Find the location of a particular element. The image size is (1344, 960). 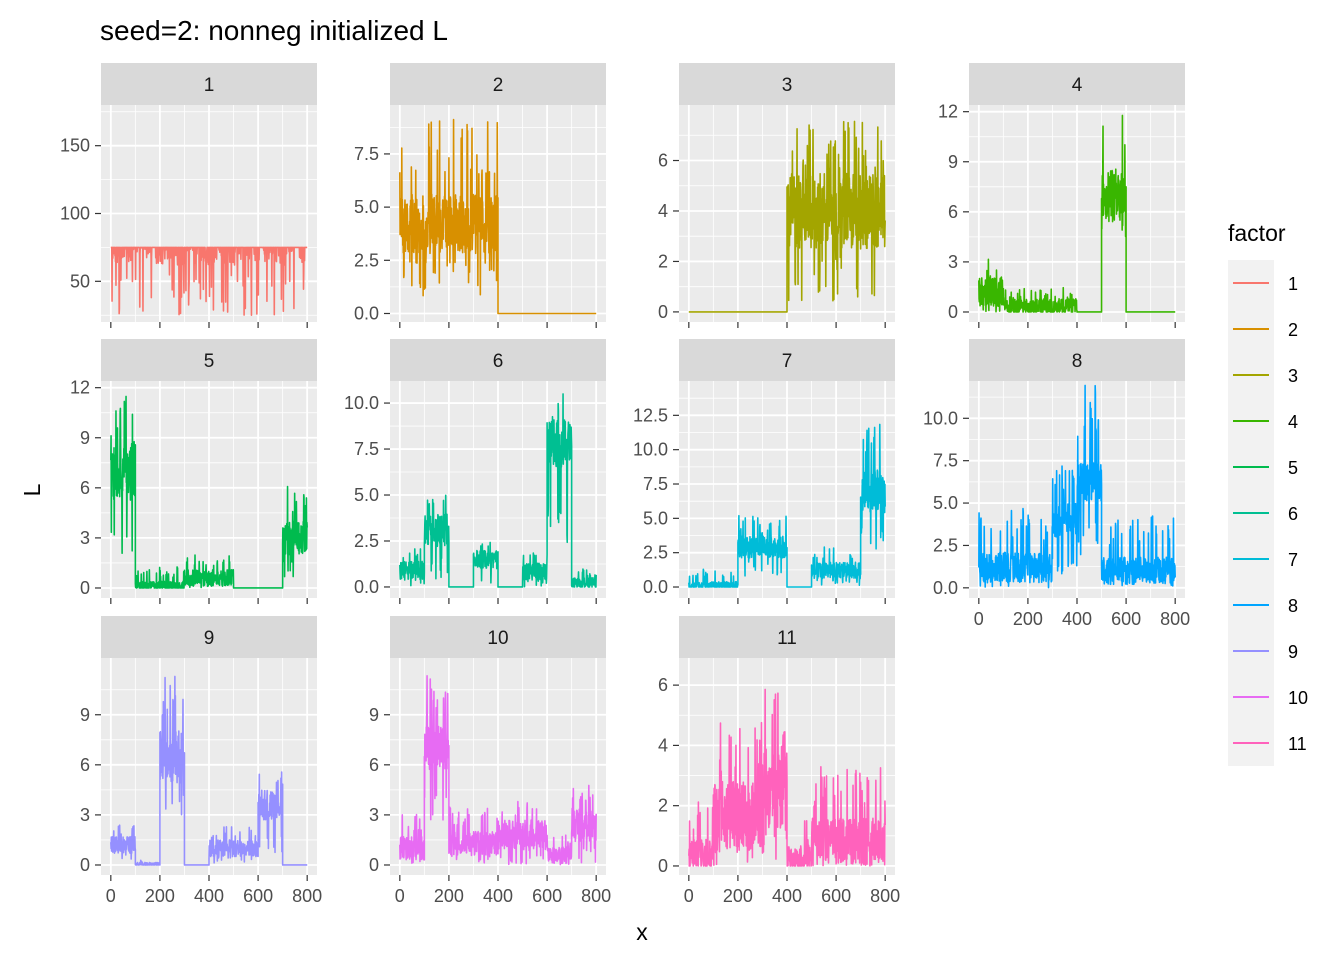

legend-label-6: 6 is located at coordinates (1293, 514).